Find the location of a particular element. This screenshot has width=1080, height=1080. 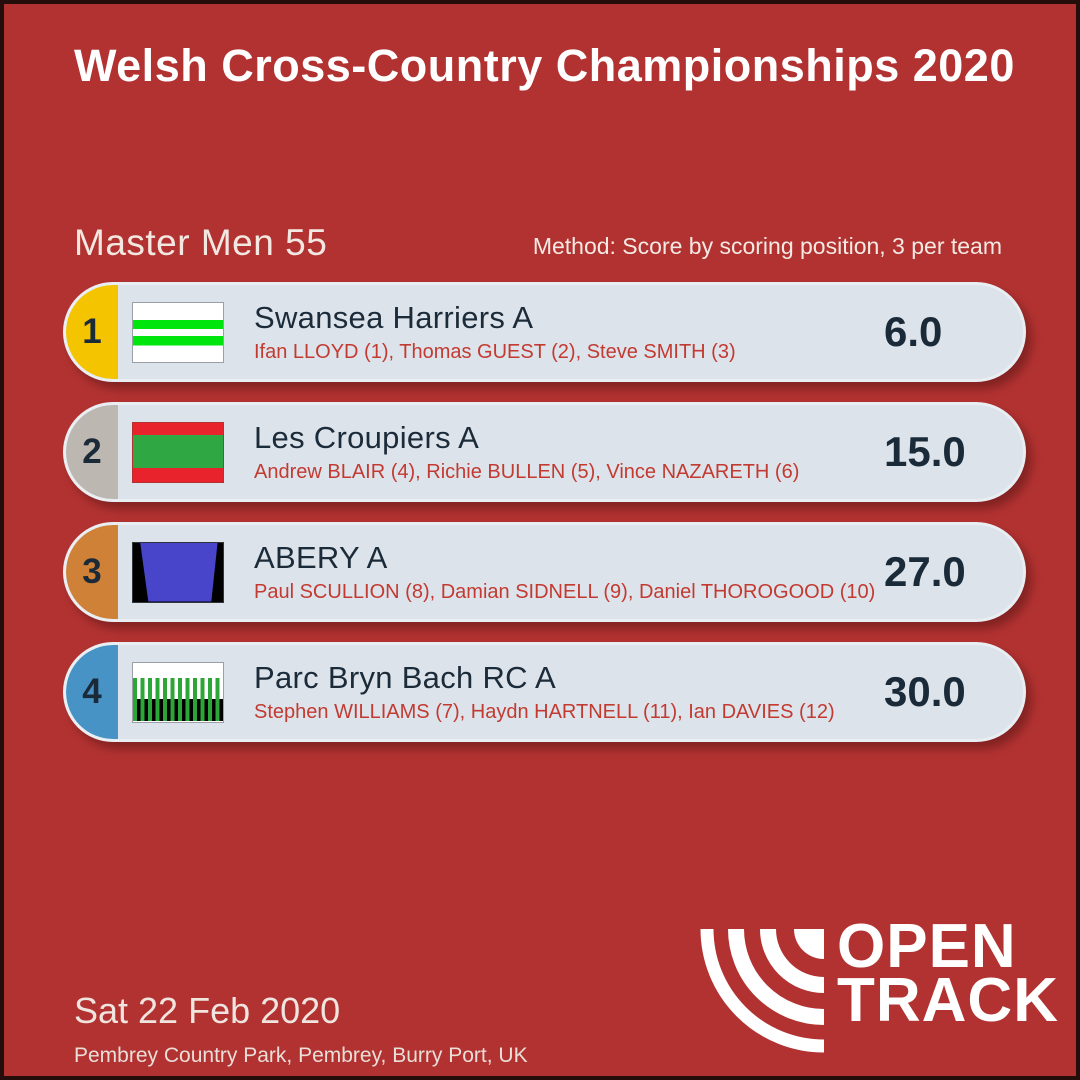

team-score: 27.0 is located at coordinates (925, 571).